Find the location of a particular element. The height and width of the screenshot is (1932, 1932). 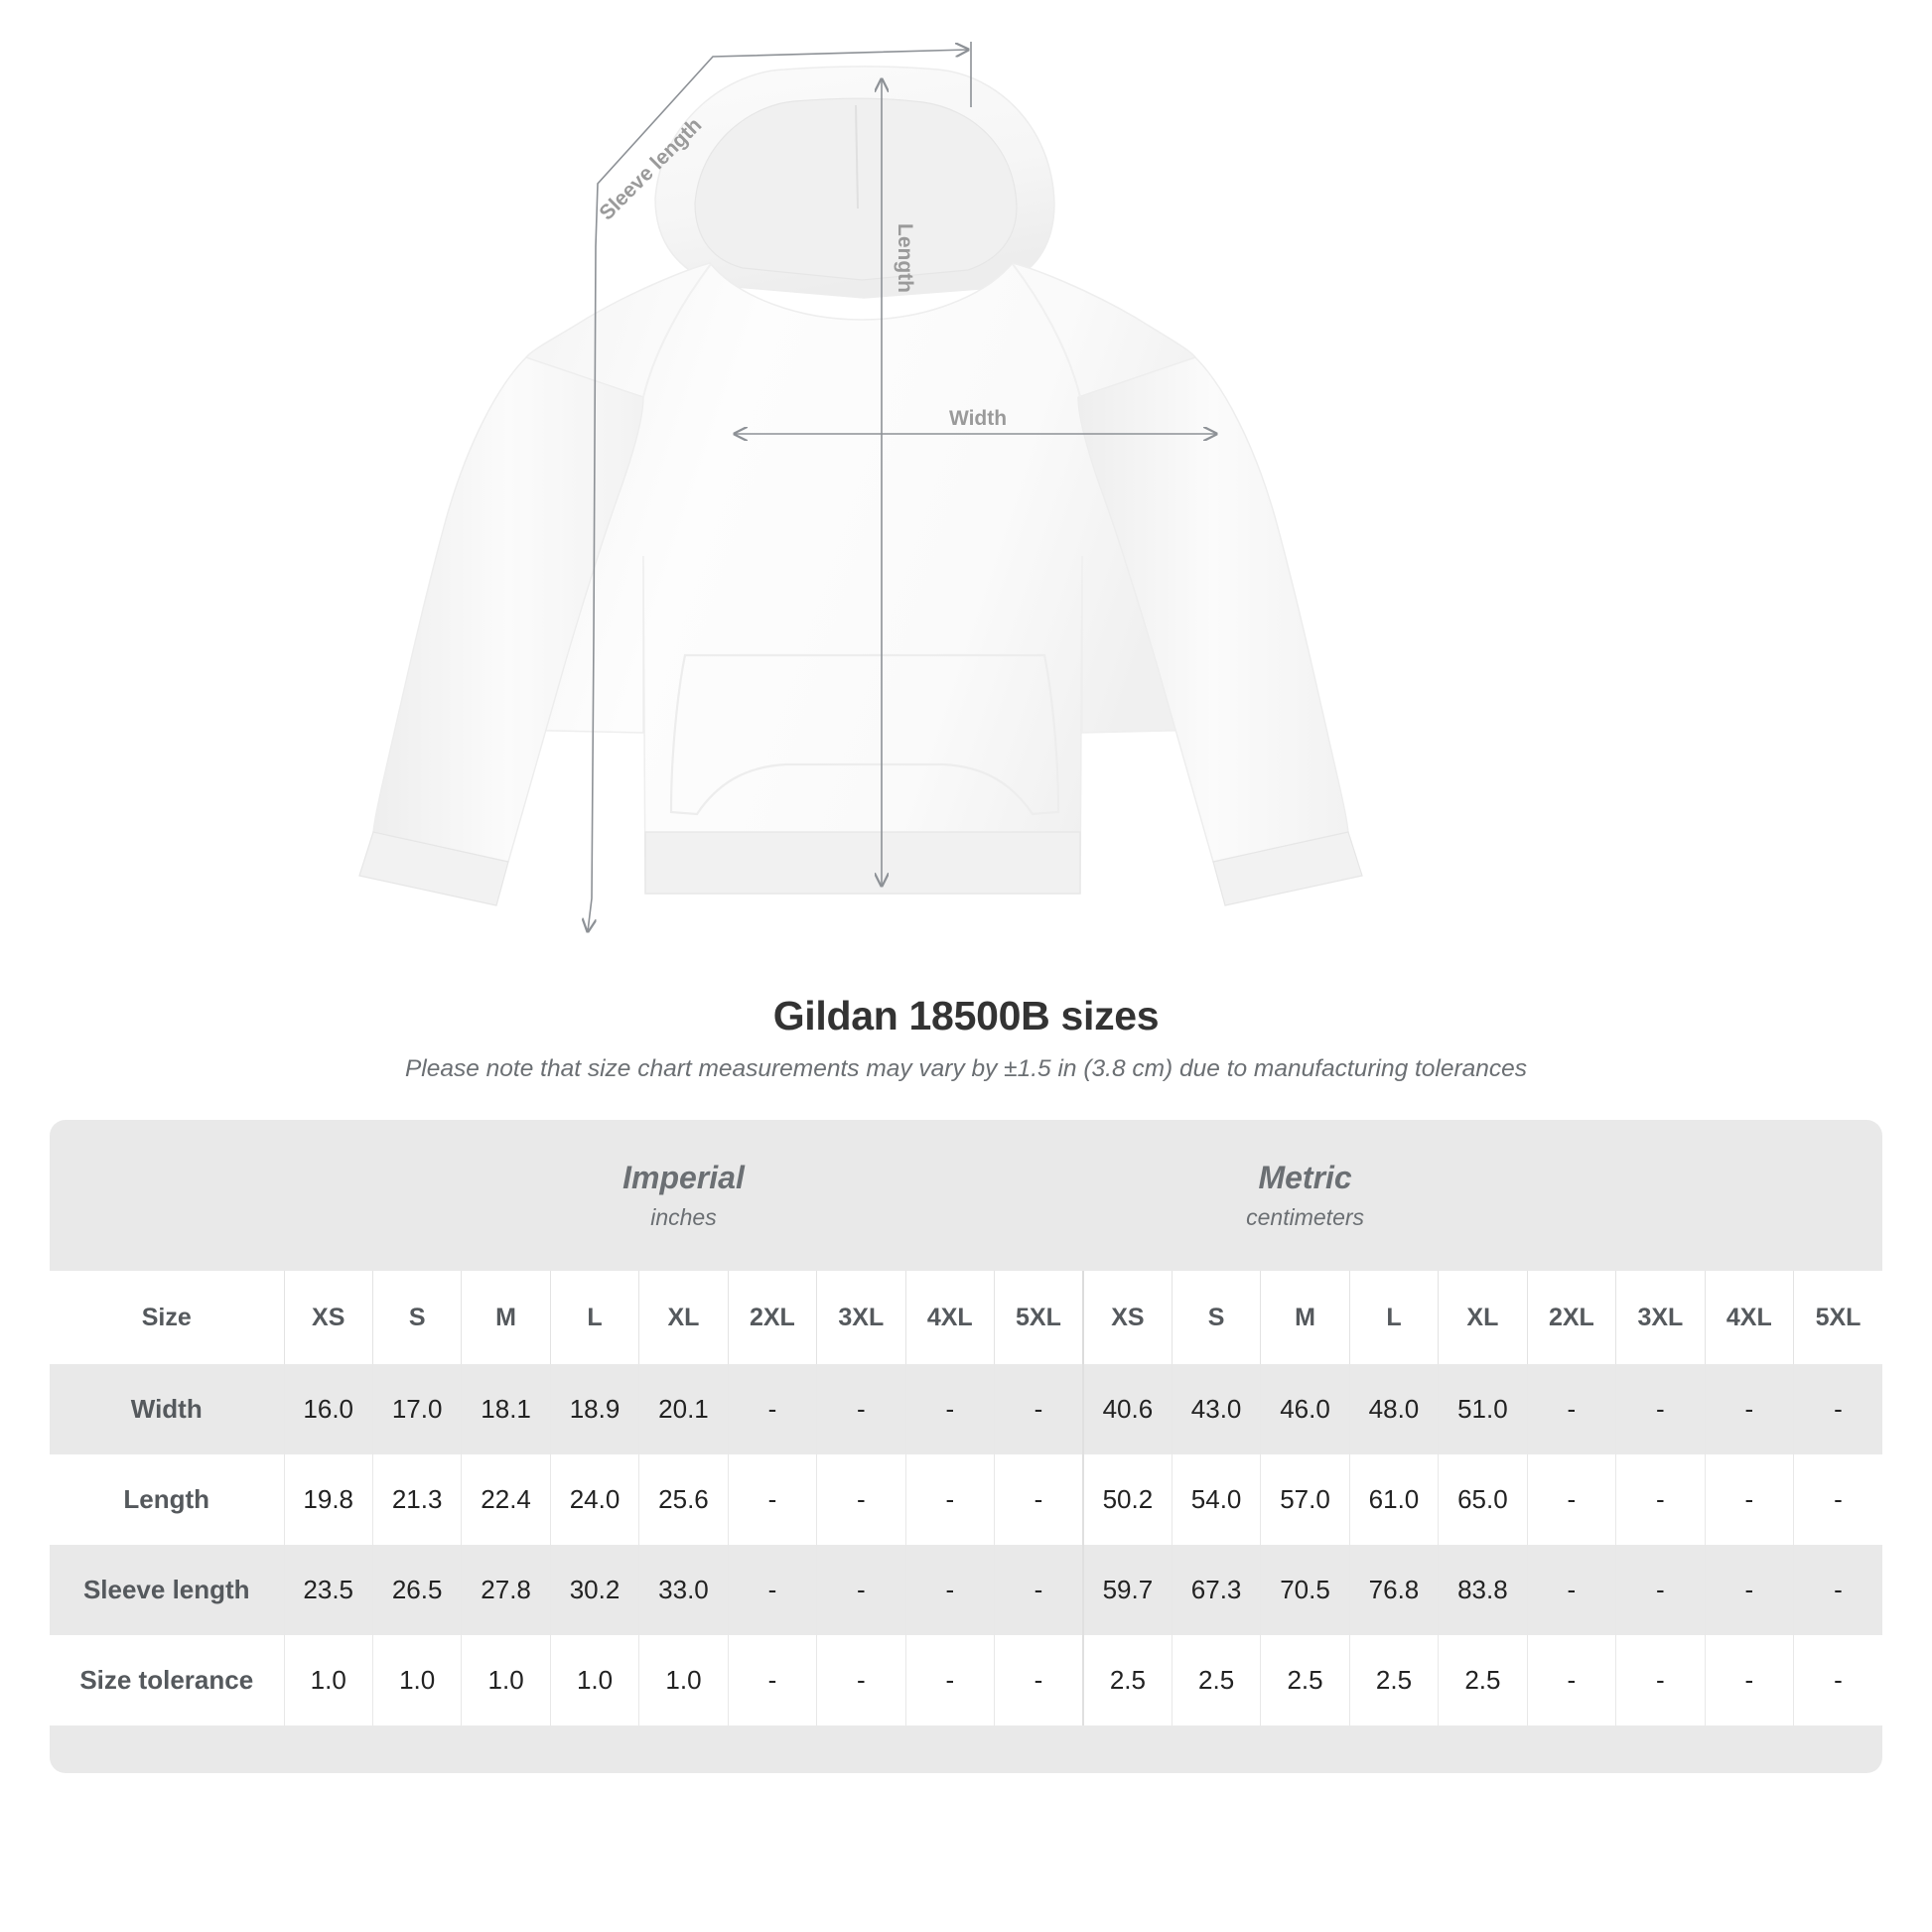

cell-sleeve-metric-xs: 59.7 is located at coordinates (1127, 1590).